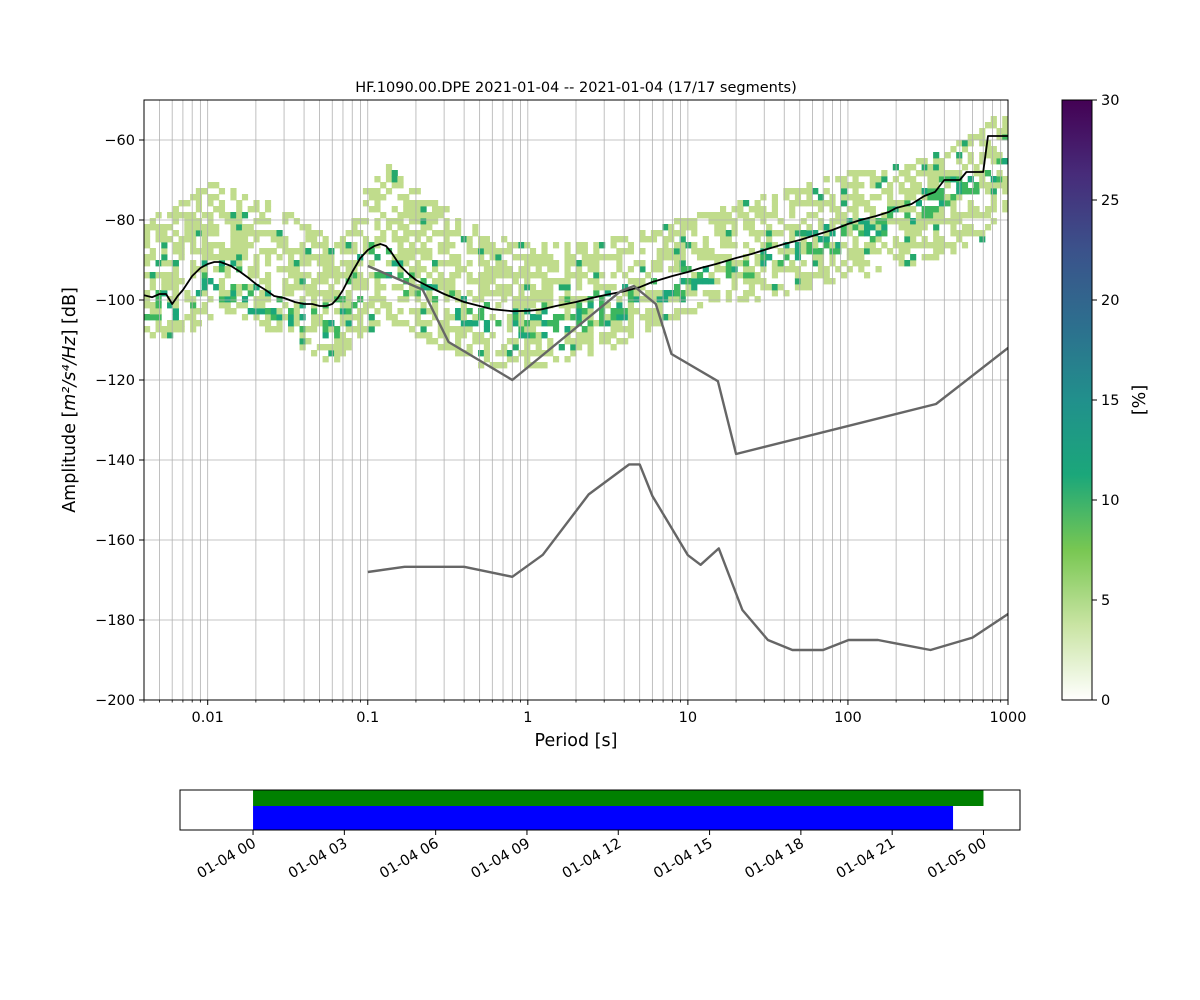 The image size is (1200, 1000). Describe the element at coordinates (603, 818) in the screenshot. I see `coverage-bar` at that location.